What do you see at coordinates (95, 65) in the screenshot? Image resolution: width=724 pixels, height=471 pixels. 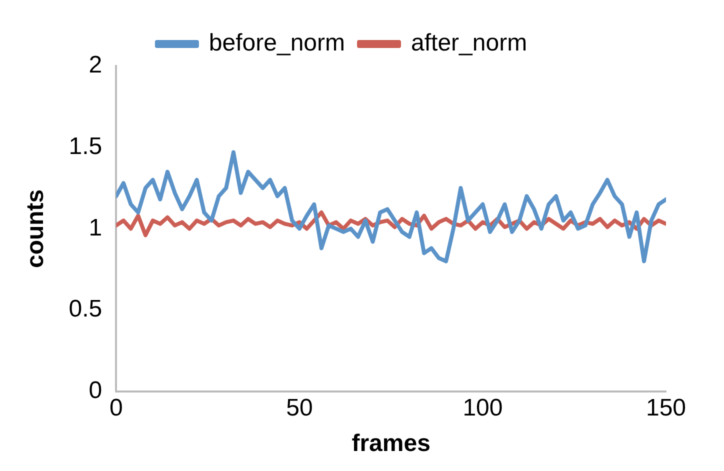 I see `y-tick-label: 2` at bounding box center [95, 65].